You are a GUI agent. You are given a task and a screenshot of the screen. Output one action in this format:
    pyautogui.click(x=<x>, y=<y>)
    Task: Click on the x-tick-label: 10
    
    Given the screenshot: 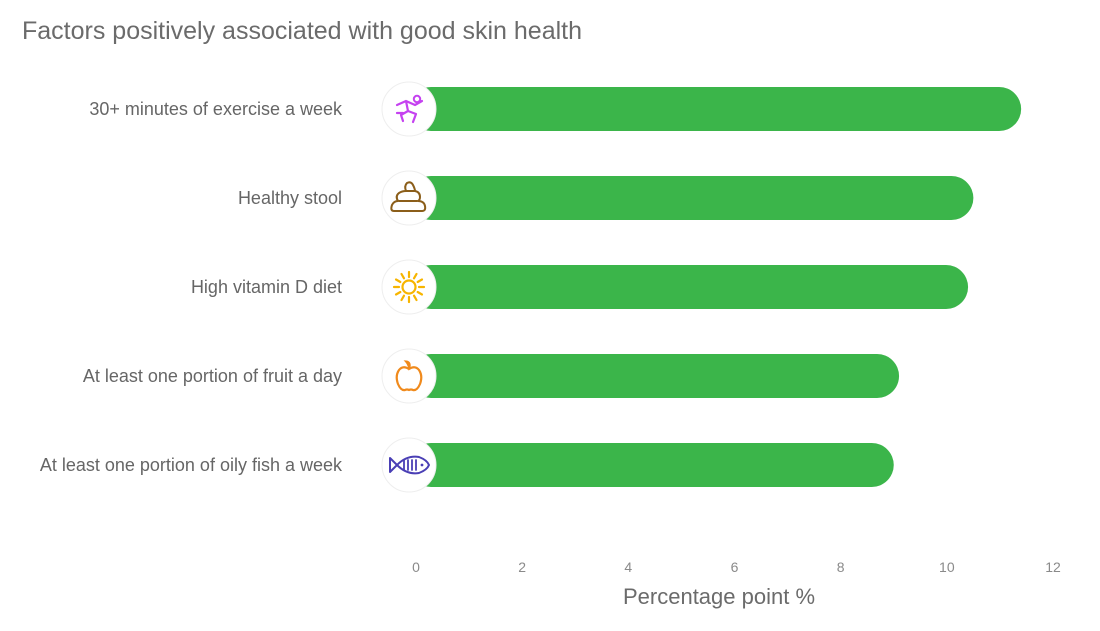 What is the action you would take?
    pyautogui.click(x=947, y=567)
    